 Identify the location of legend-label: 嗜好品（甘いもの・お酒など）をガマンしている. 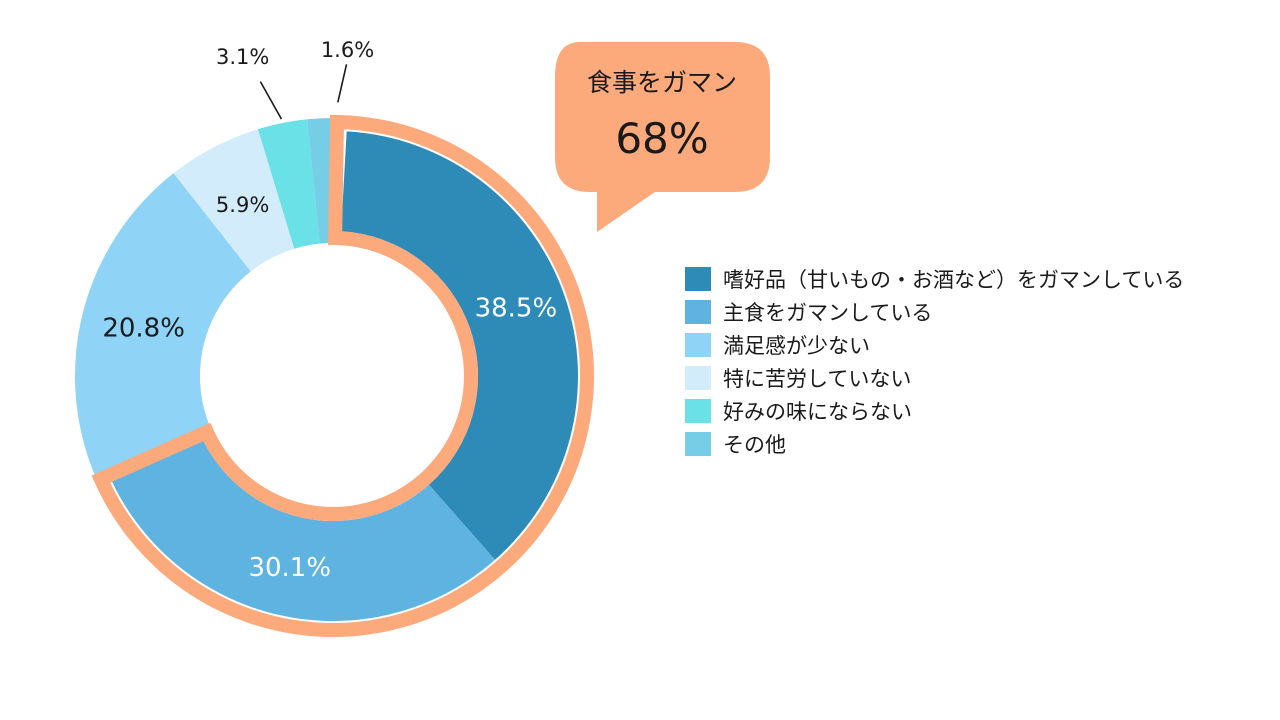
(954, 279).